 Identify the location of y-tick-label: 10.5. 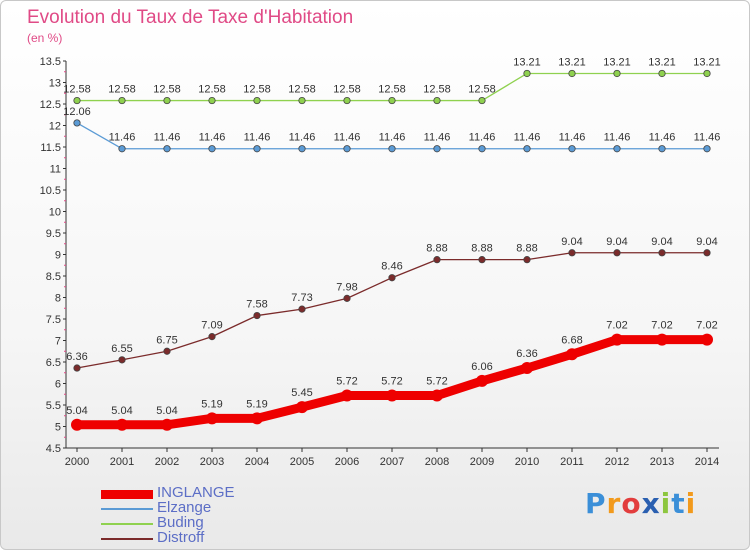
(50, 191).